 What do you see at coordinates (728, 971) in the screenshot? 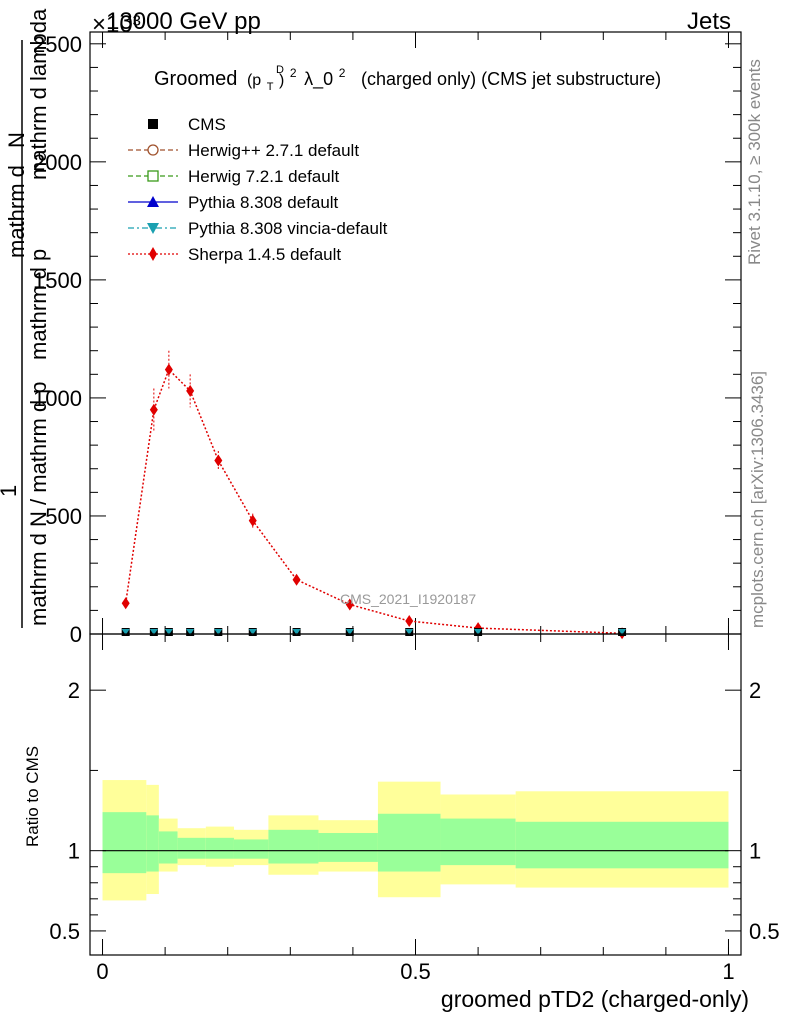
I see `ratio-xtick-label: 1` at bounding box center [728, 971].